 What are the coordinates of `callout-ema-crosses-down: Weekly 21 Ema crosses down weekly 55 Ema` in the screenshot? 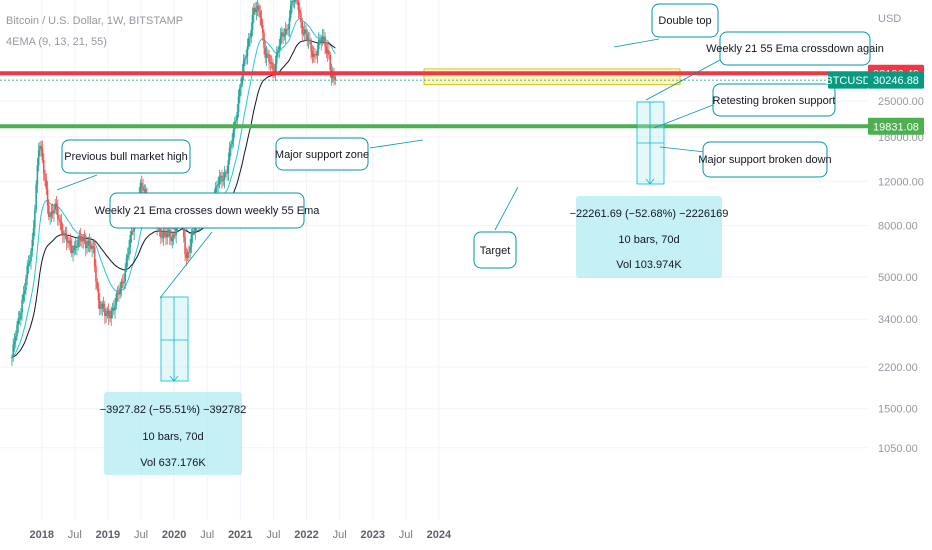 It's located at (208, 210).